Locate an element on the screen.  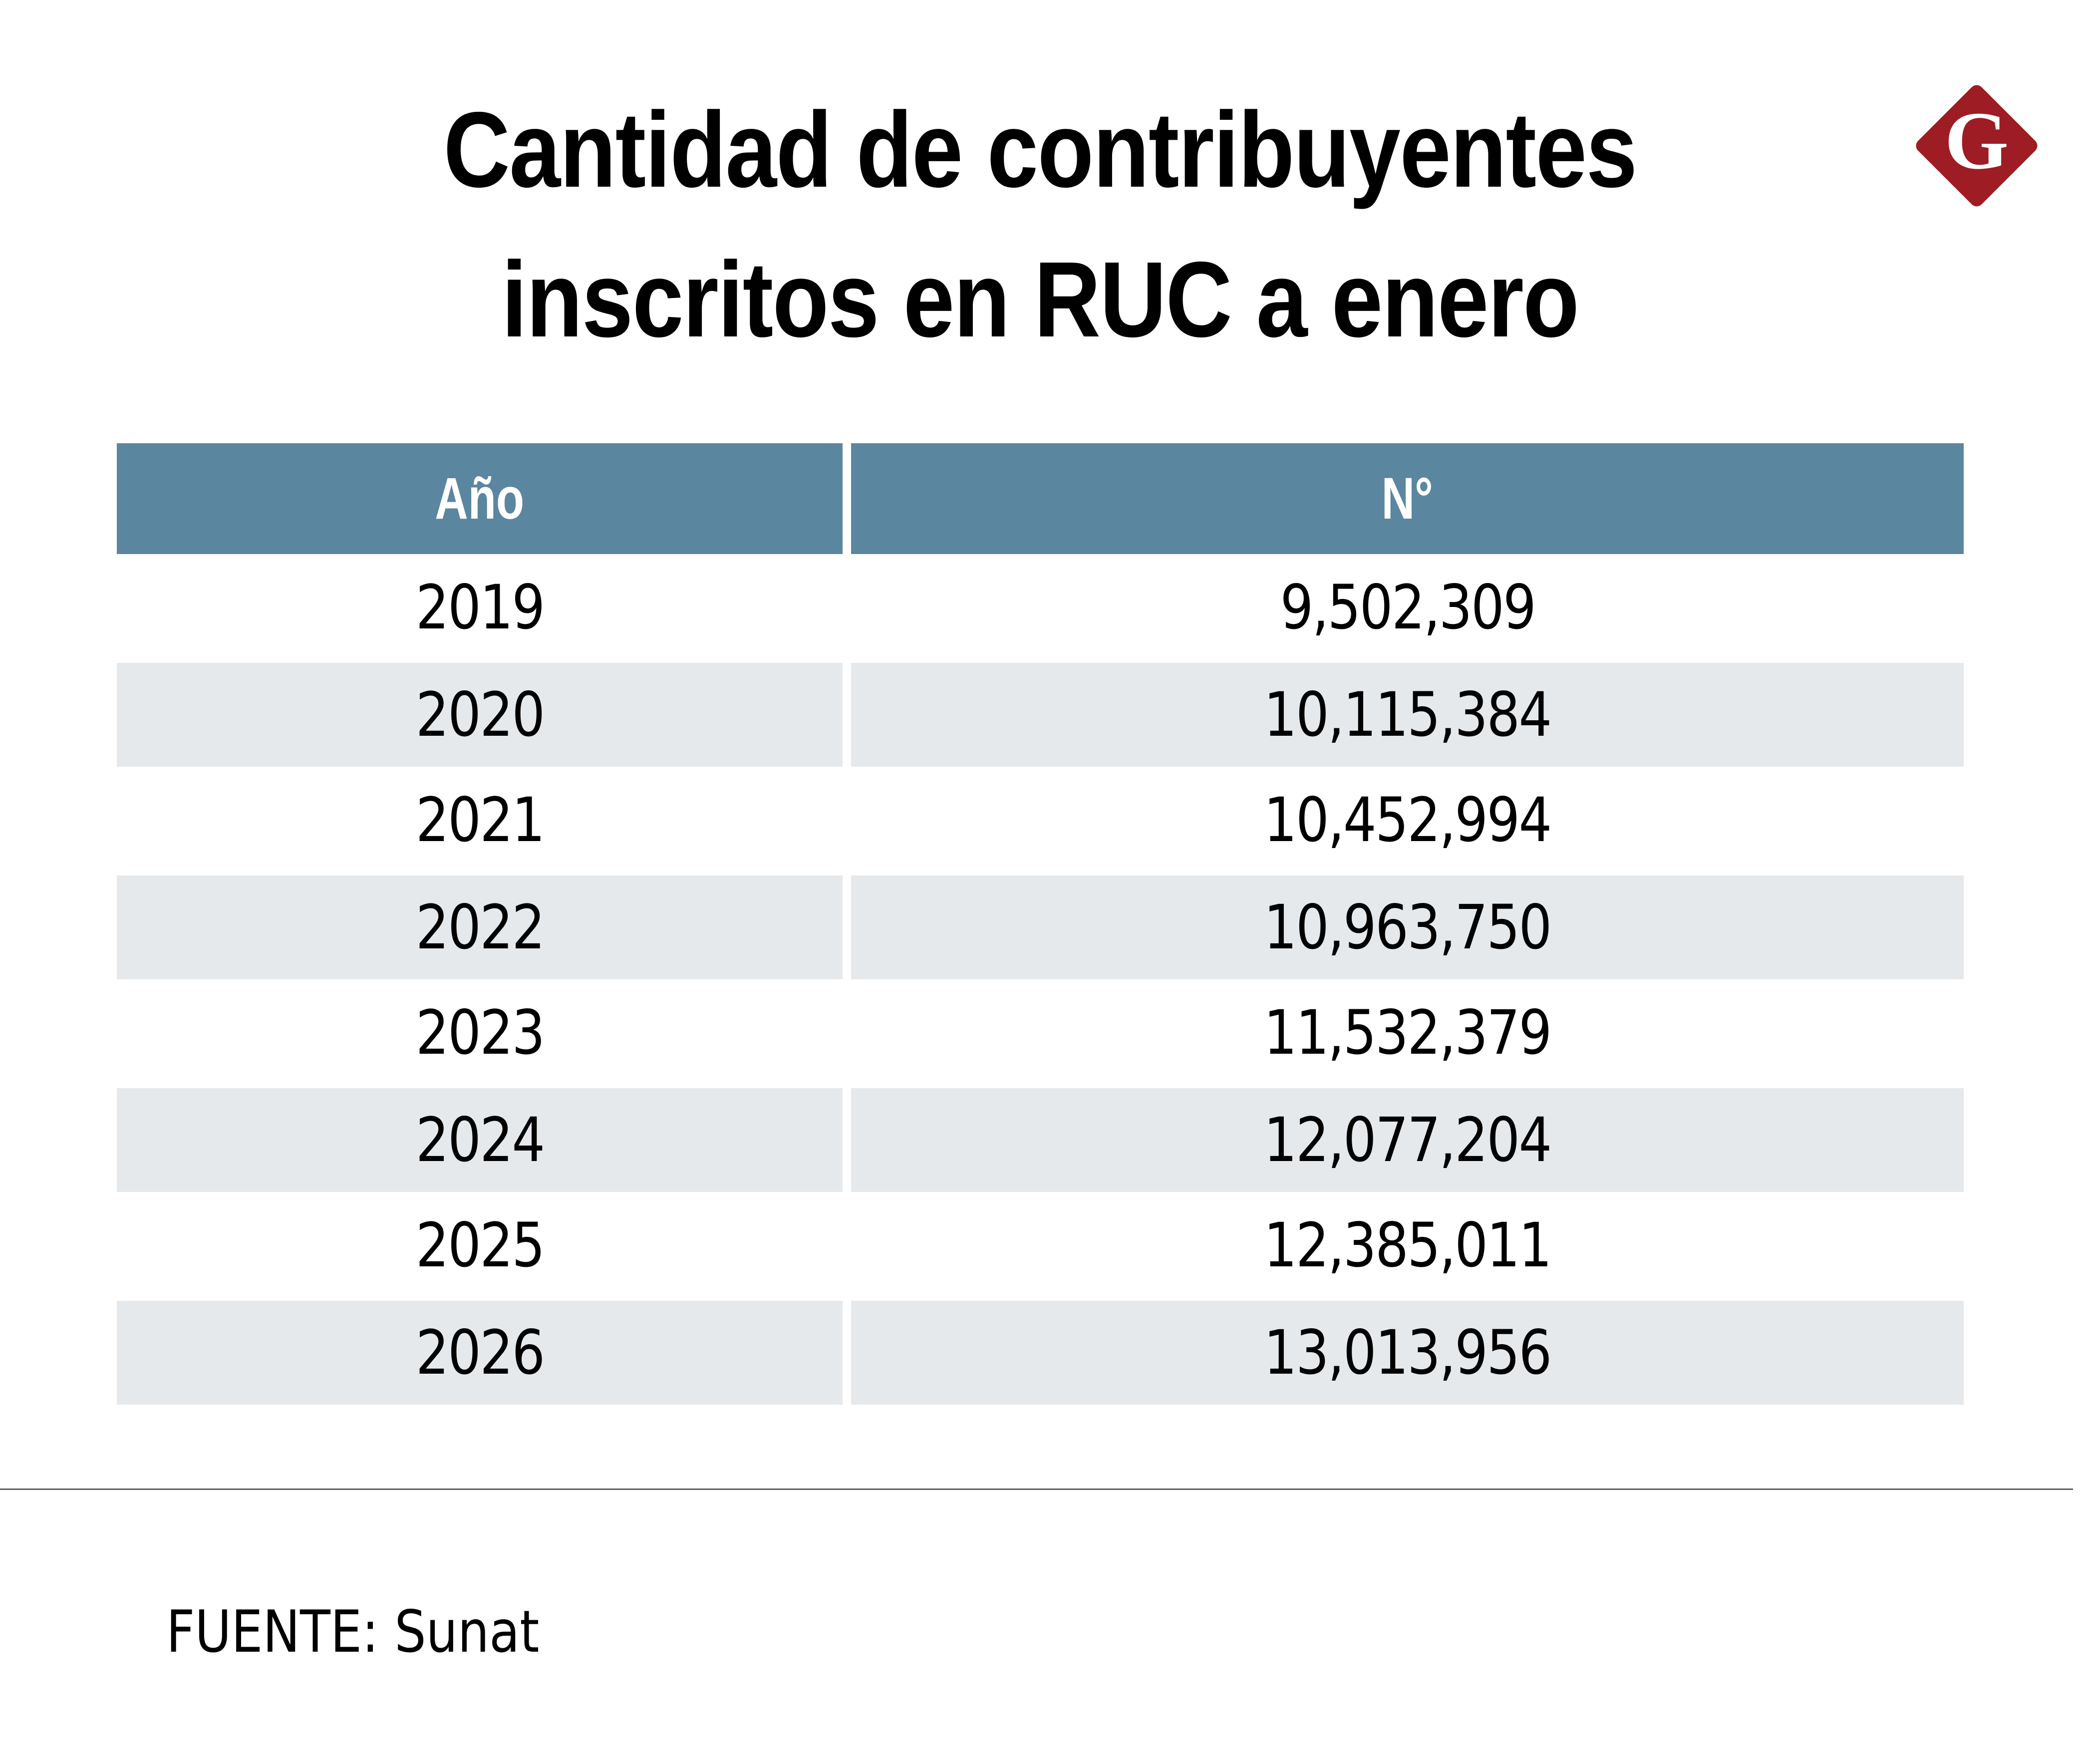
count-cell: 11,532,379 is located at coordinates (1407, 1033).